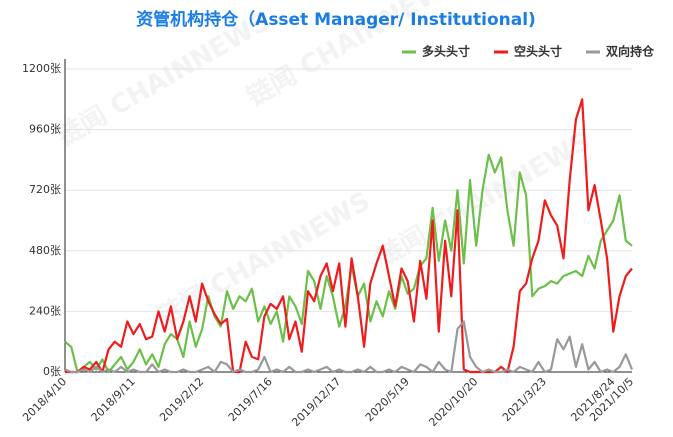  What do you see at coordinates (45, 310) in the screenshot?
I see `y-tick-label: 240张` at bounding box center [45, 310].